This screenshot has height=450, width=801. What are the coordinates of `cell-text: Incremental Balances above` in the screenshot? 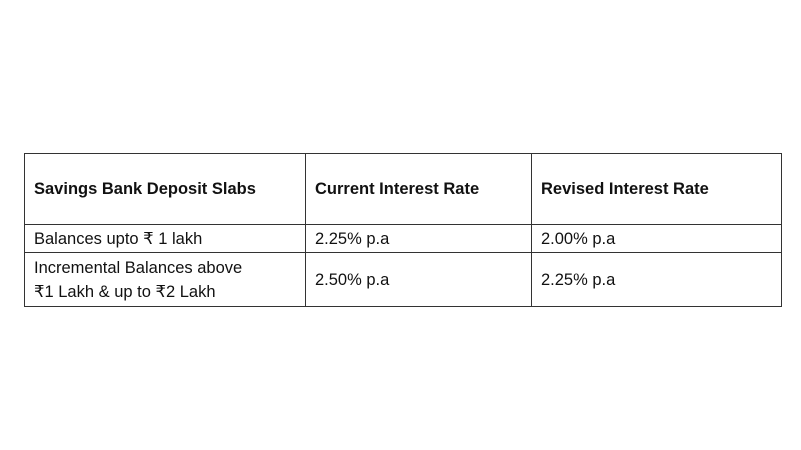 It's located at (138, 267).